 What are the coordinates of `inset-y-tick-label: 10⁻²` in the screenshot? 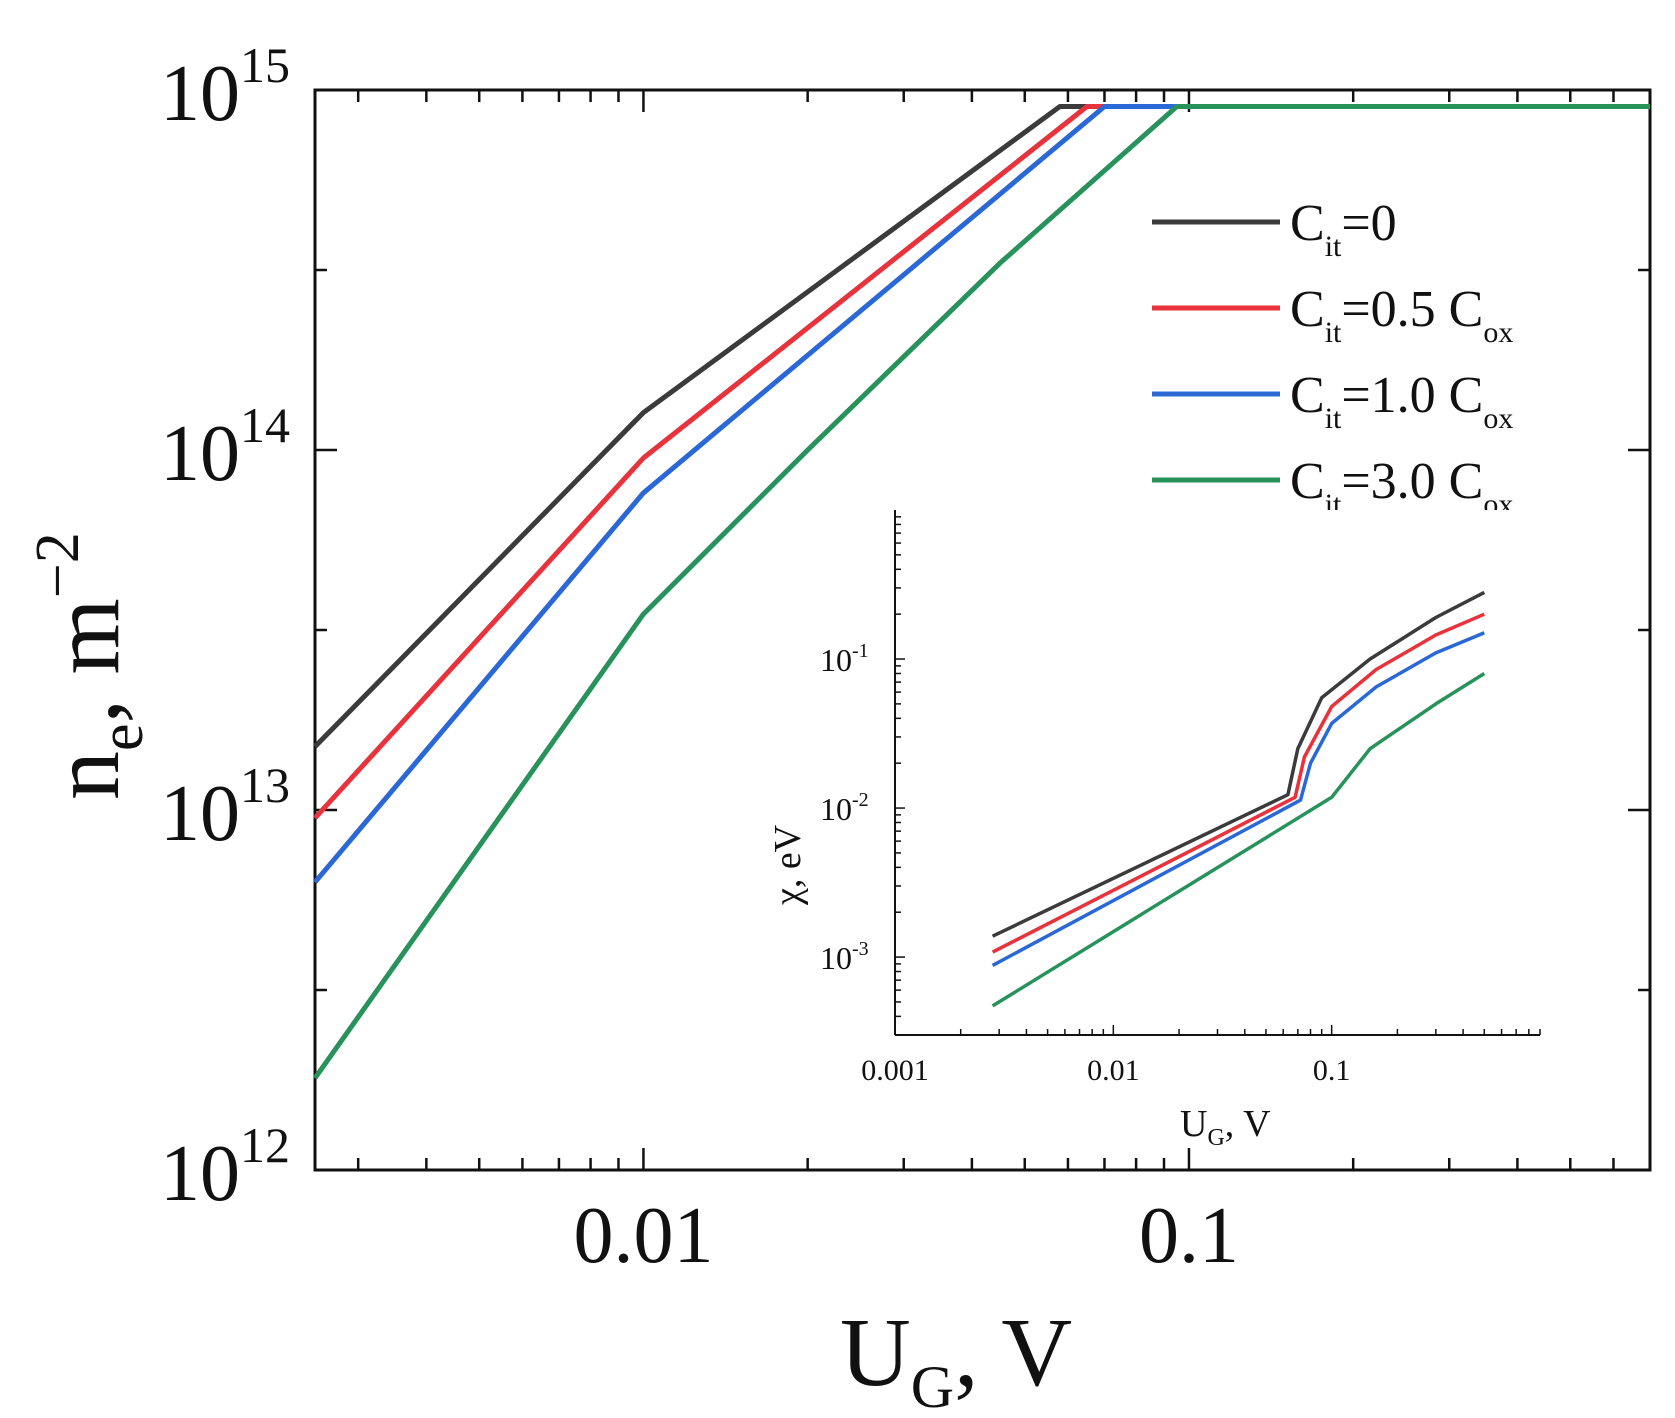 It's located at (844, 808).